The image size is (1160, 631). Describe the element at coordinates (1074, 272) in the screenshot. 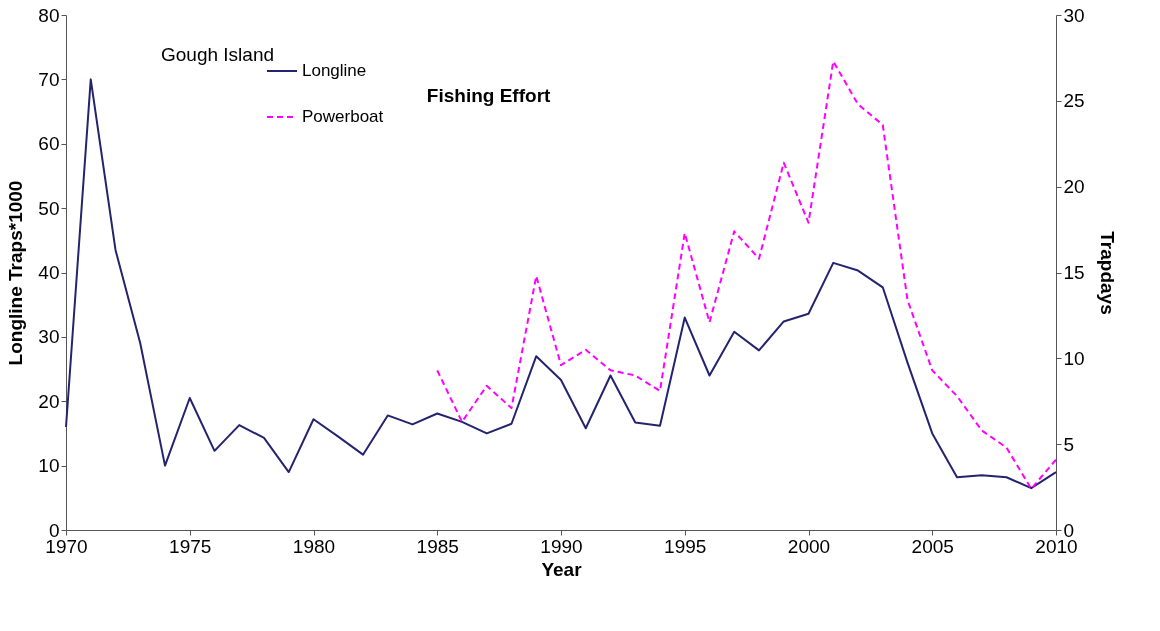

I see `y2-tick-label: 15` at that location.